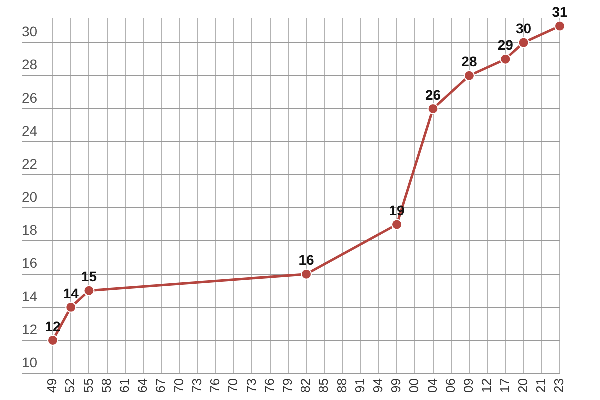  Describe the element at coordinates (53, 326) in the screenshot. I see `data-label: 12` at that location.